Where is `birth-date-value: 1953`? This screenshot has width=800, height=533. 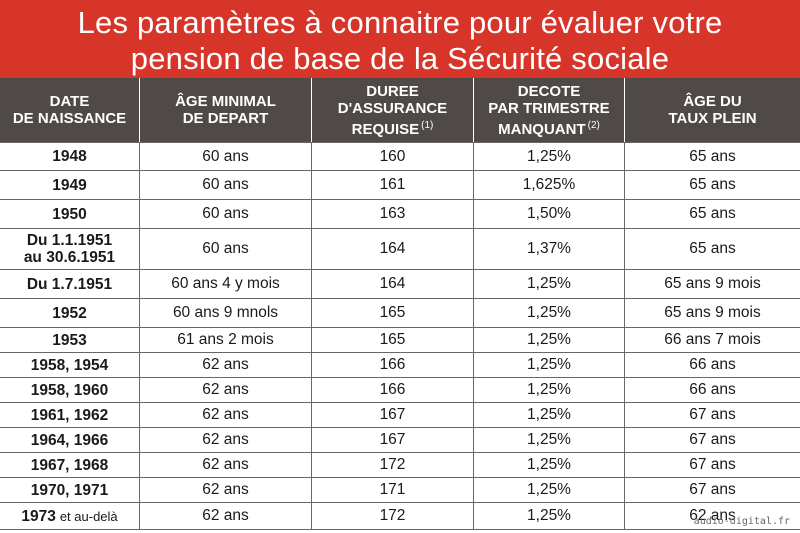
birth-date-value: 1953 is located at coordinates (69, 340).